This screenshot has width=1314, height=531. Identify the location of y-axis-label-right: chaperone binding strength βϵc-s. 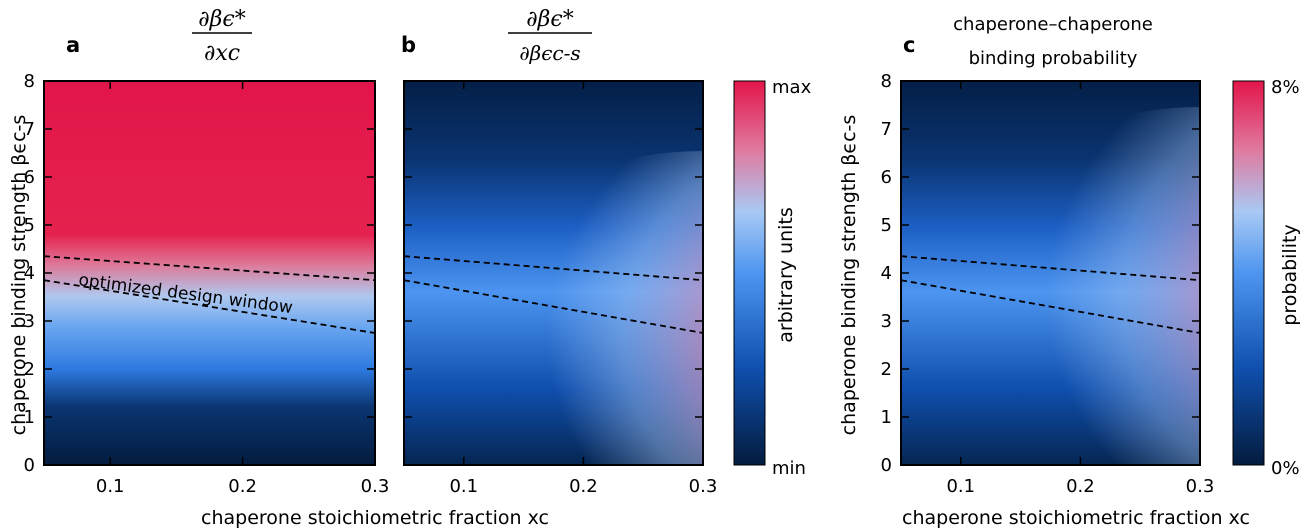
(849, 275).